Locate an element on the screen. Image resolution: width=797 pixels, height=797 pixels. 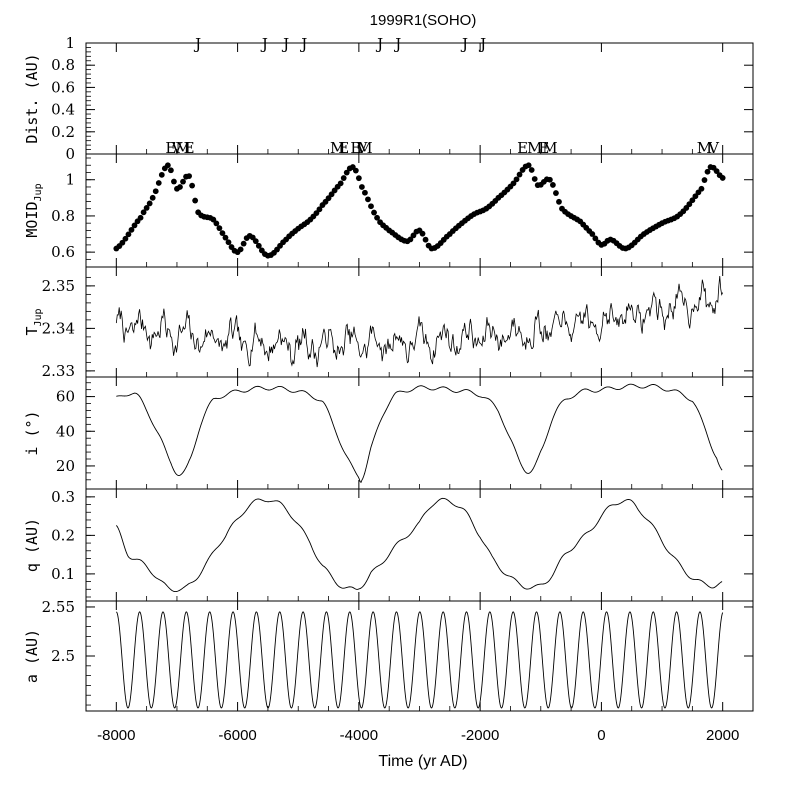
y-axis-label-moid: MOIDJup is located at coordinates (33, 210).